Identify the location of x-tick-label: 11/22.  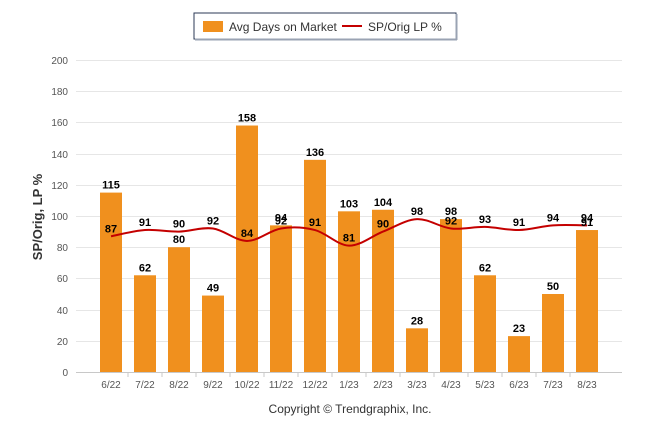
(281, 385).